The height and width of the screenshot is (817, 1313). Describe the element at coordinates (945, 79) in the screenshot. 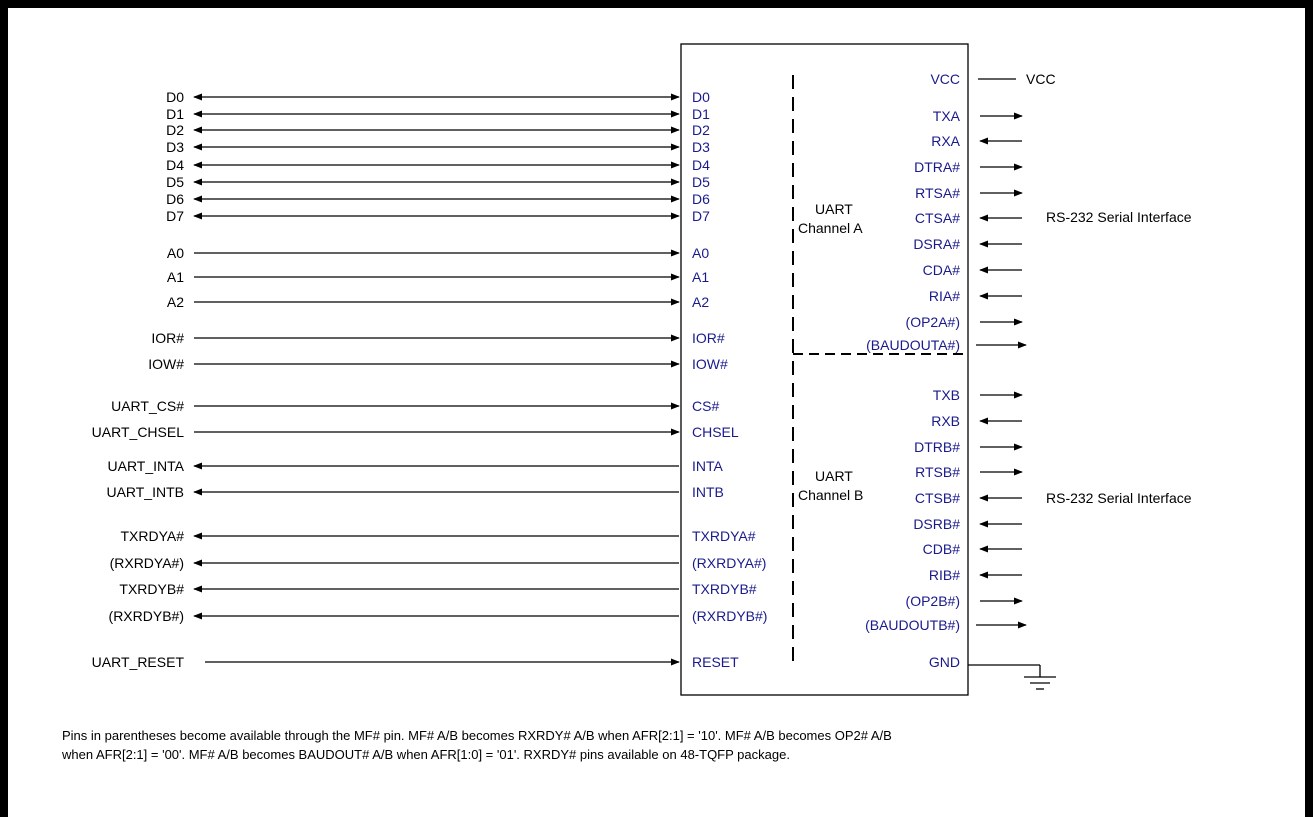

I see `chip-pin-vcc: VCC` at that location.